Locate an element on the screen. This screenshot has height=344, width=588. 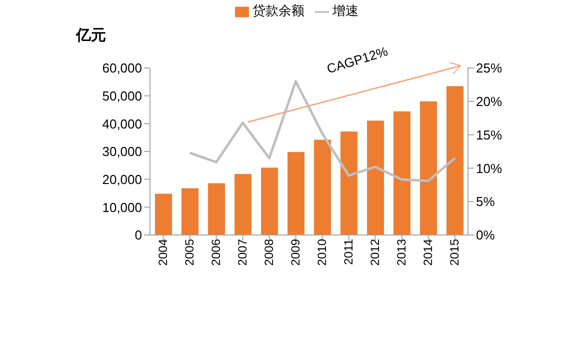
x-tick-label: 2004 is located at coordinates (163, 252).